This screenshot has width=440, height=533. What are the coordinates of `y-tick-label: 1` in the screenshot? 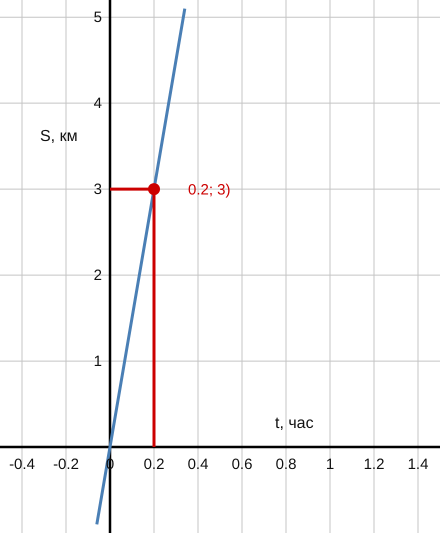 It's located at (98, 361).